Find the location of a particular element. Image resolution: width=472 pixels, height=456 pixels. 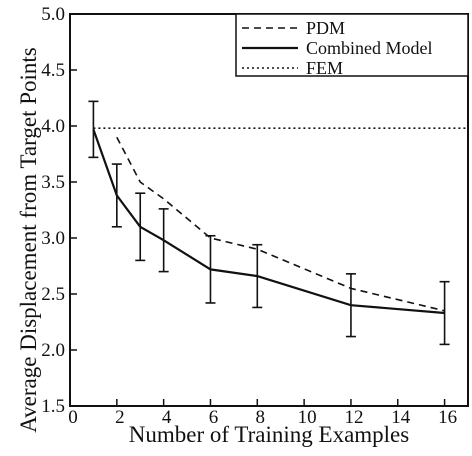

x-axis-label: Number of Training Examples is located at coordinates (269, 434).